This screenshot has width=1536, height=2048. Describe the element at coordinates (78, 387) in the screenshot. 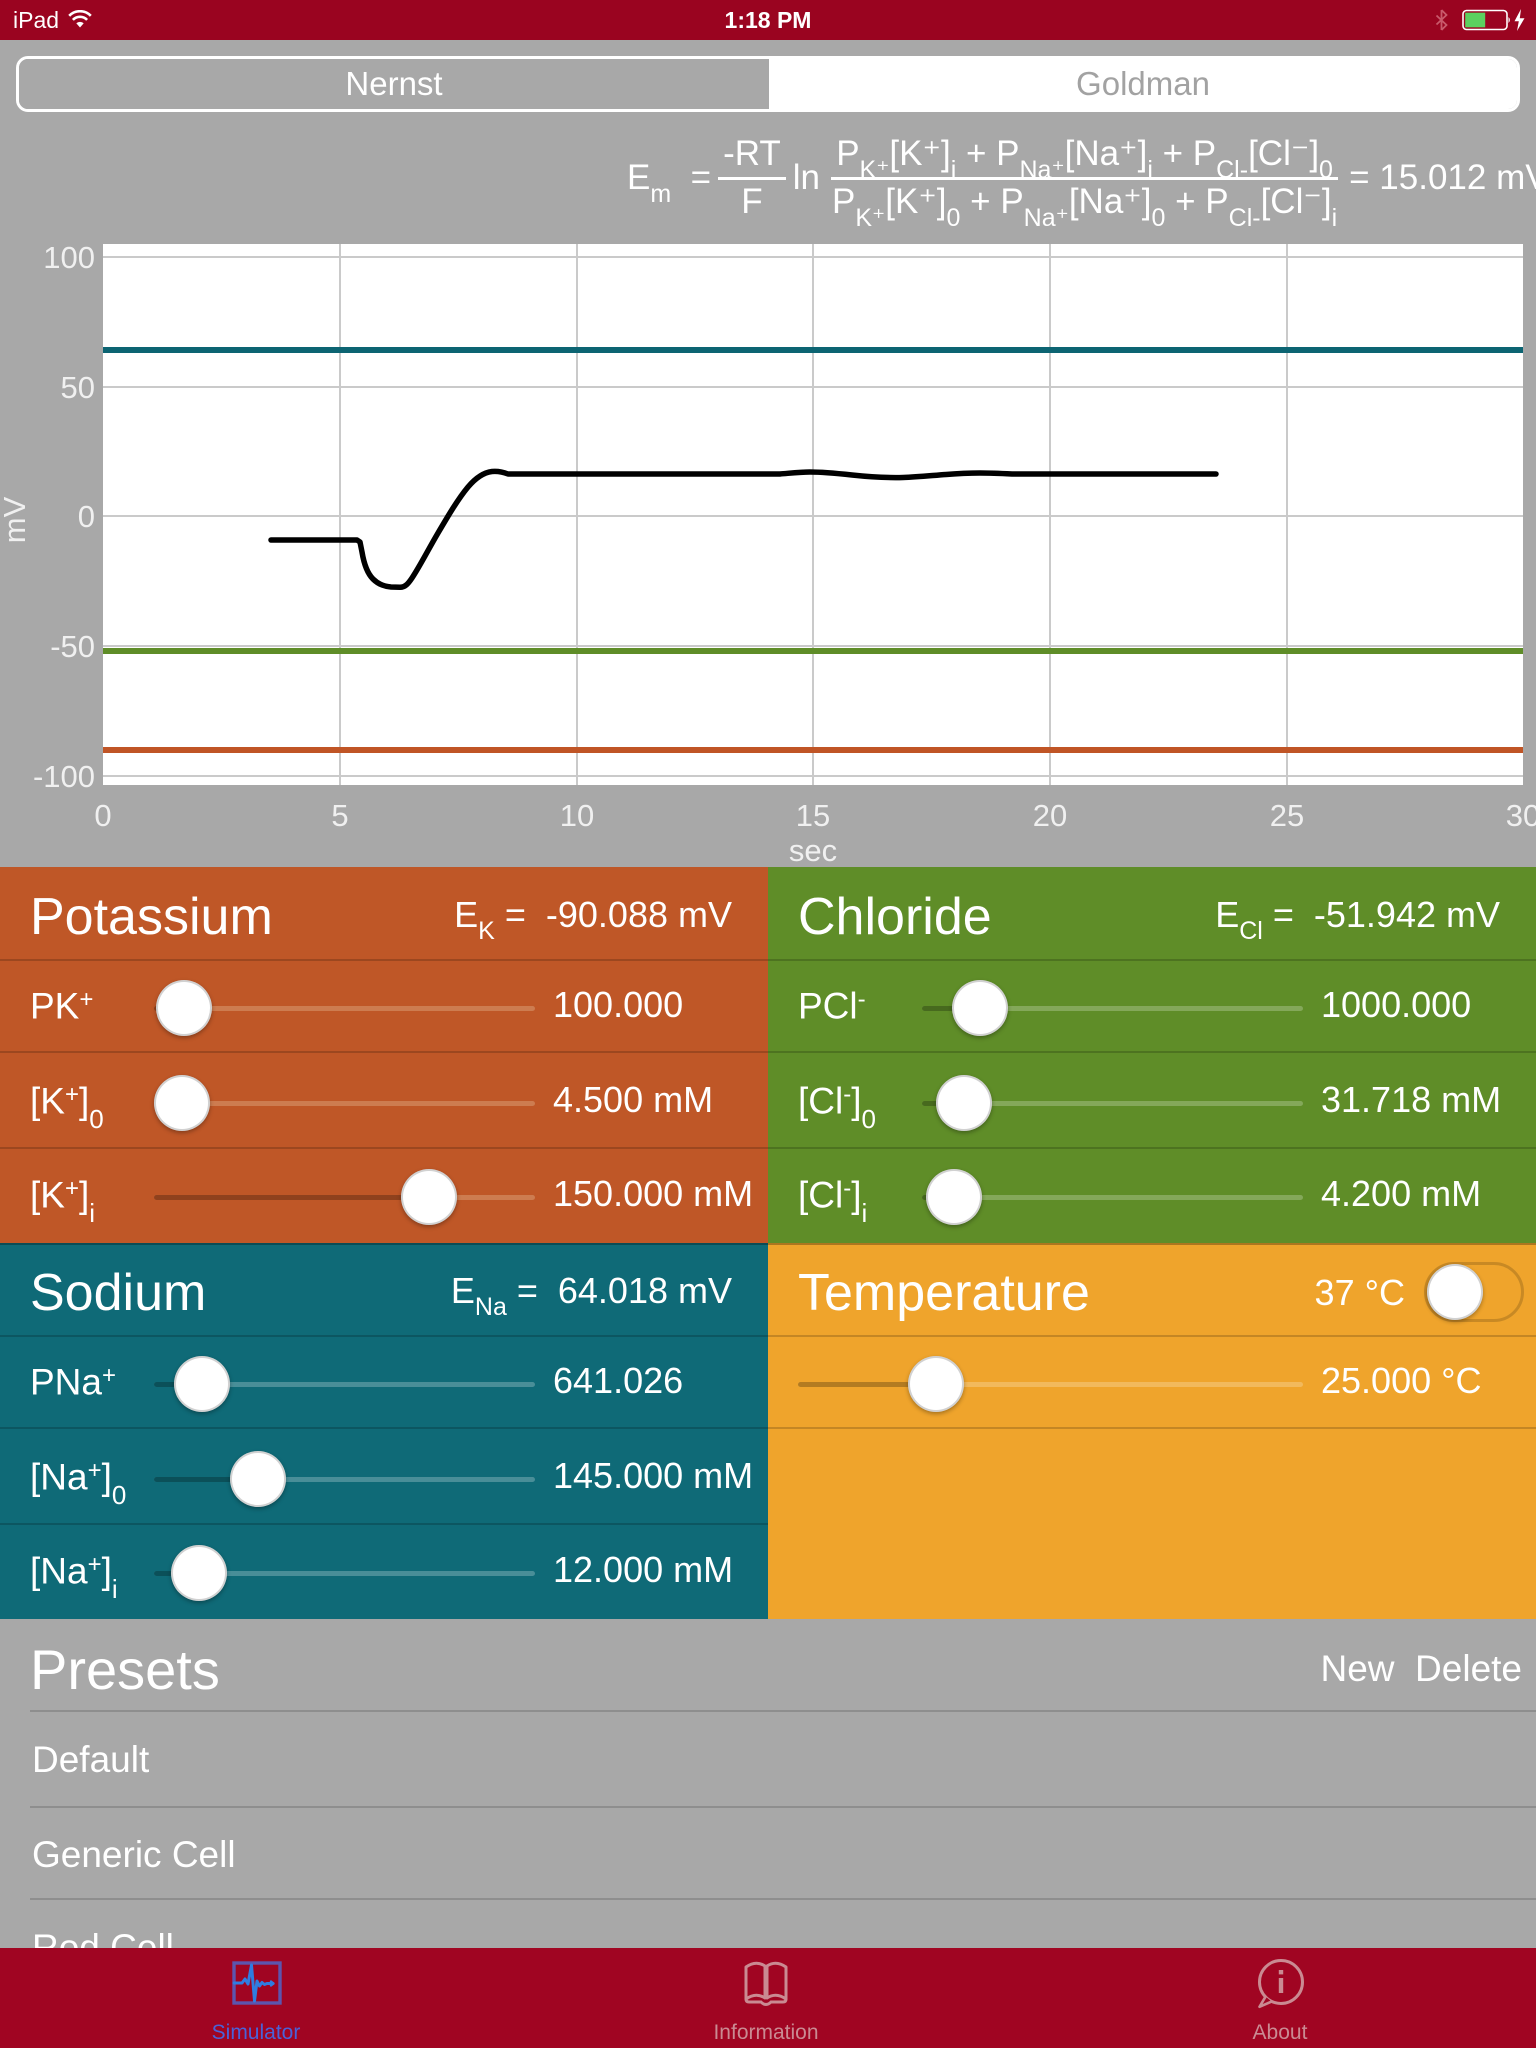

I see `svg-text: 50` at that location.